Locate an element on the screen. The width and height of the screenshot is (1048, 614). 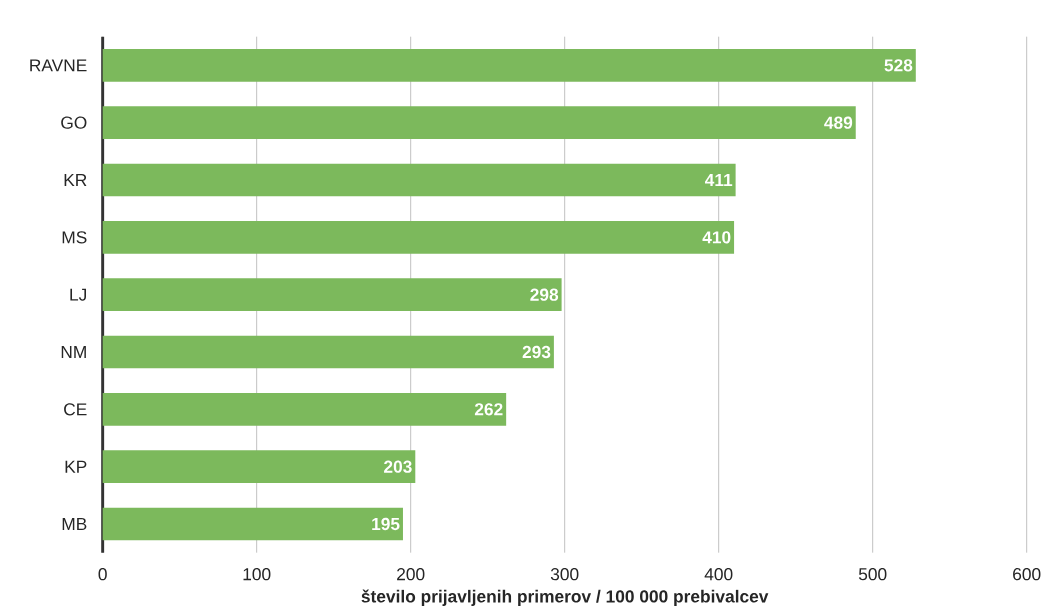
data-label: 411 is located at coordinates (718, 180).